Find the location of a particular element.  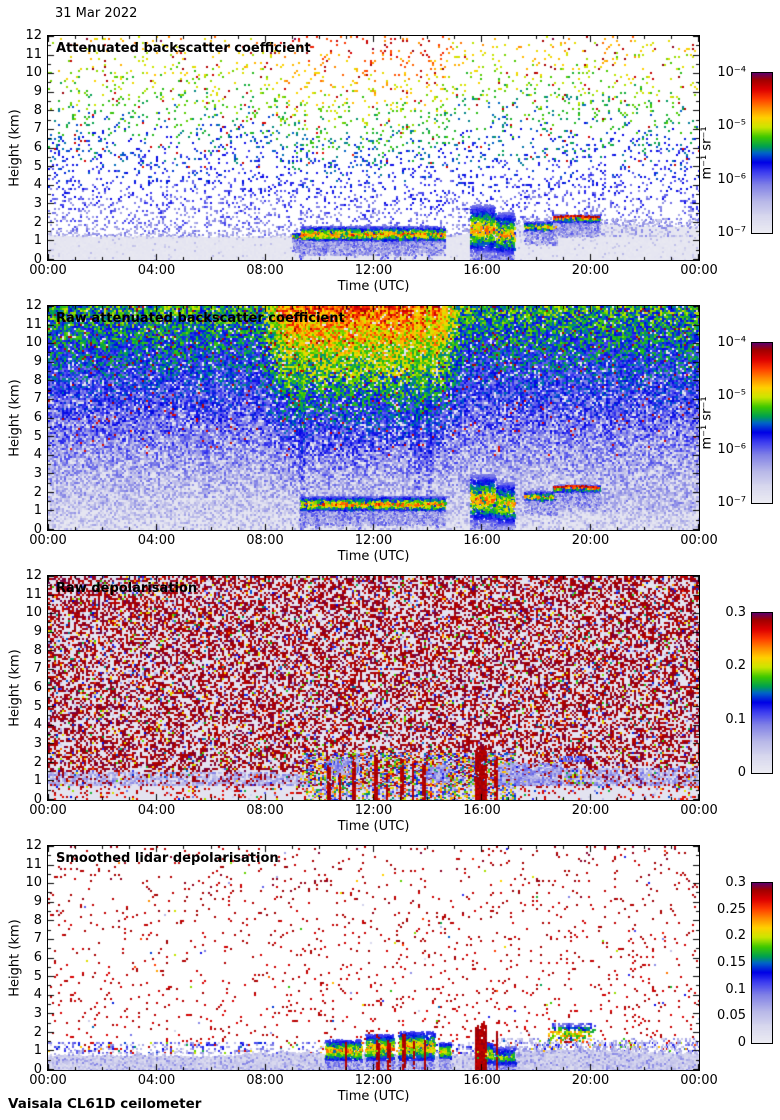

panel-title: Attenuated backscatter coefficient is located at coordinates (183, 48).